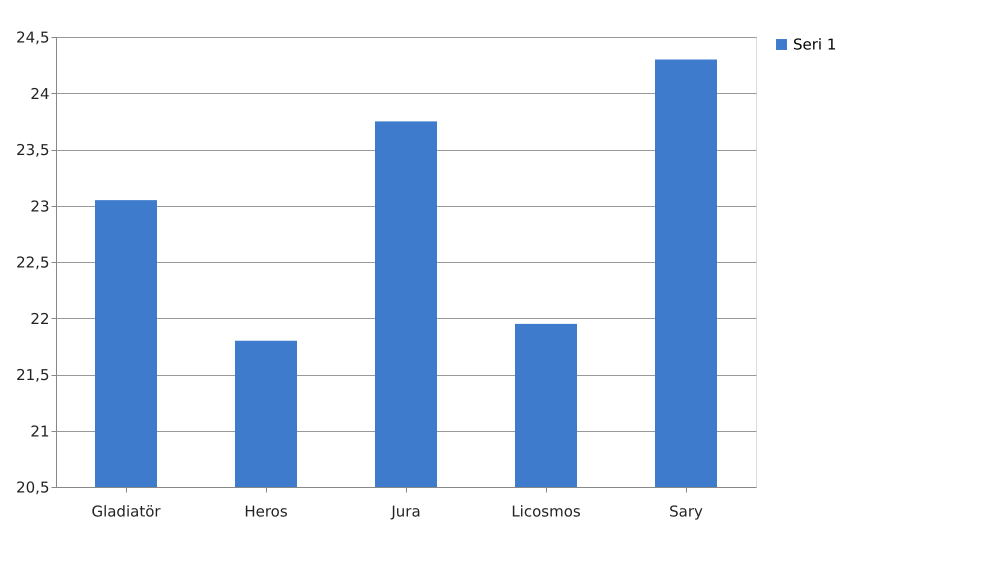 This screenshot has height=584, width=984. Describe the element at coordinates (40, 319) in the screenshot. I see `y-tick-label: 22` at that location.